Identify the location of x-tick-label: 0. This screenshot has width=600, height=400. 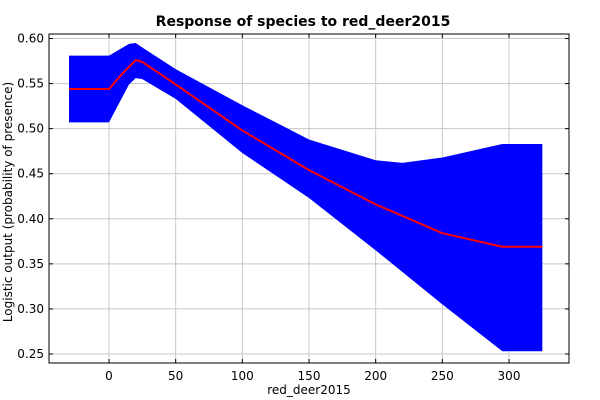
(109, 376).